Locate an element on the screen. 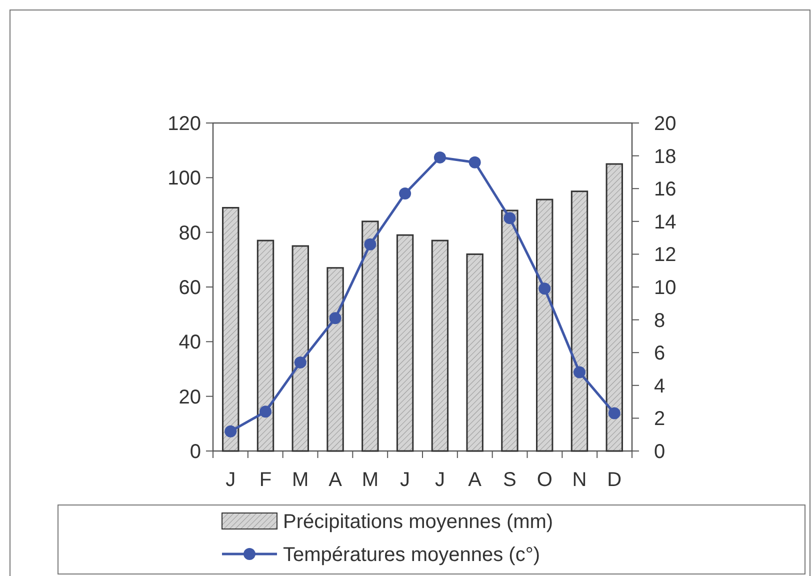 This screenshot has width=812, height=576. y2-tick-label: 12 is located at coordinates (665, 255).